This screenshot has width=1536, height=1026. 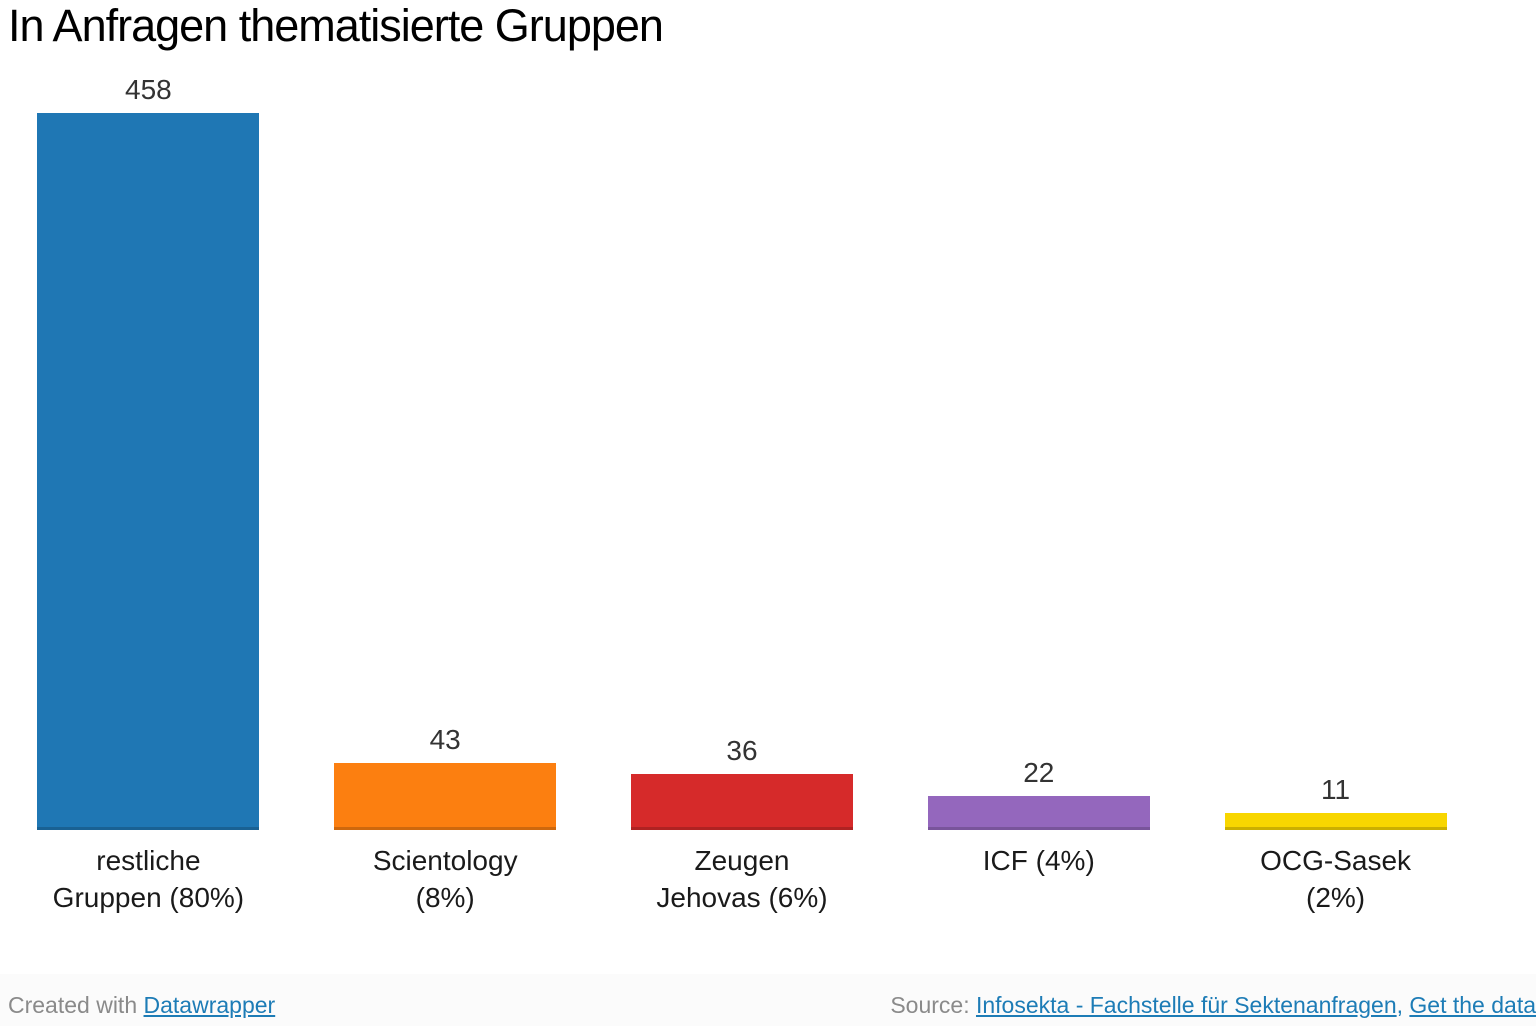 What do you see at coordinates (1336, 790) in the screenshot?
I see `bar-value-label: 11` at bounding box center [1336, 790].